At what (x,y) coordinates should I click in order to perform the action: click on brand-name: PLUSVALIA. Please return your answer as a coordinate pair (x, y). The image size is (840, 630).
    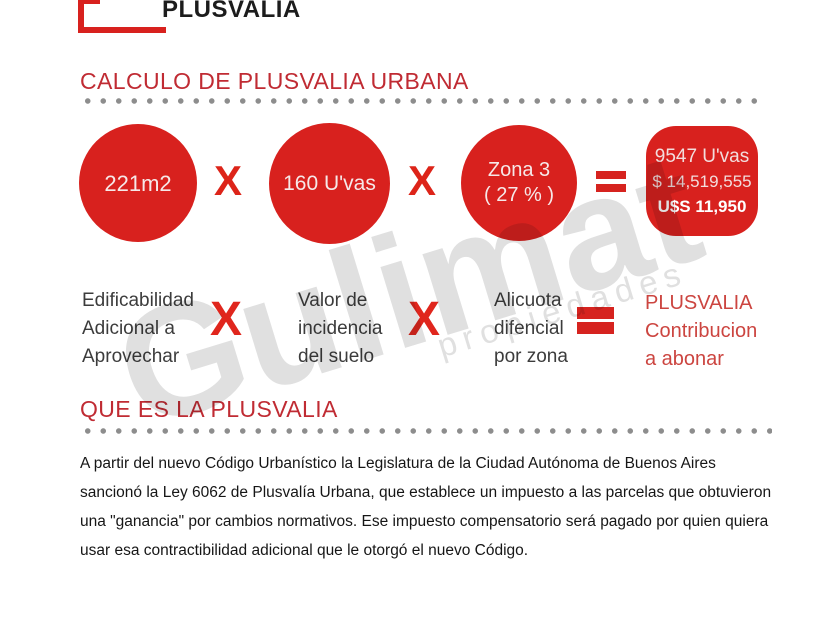
    Looking at the image, I should click on (231, 11).